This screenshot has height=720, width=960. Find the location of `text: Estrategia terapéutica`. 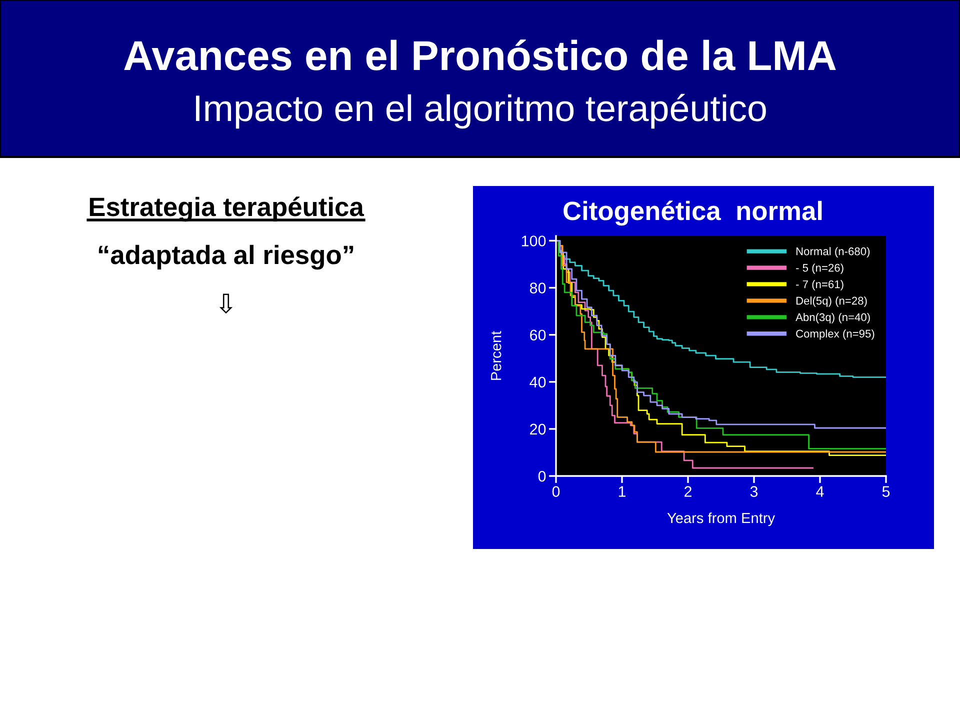

text: Estrategia terapéutica is located at coordinates (227, 209).